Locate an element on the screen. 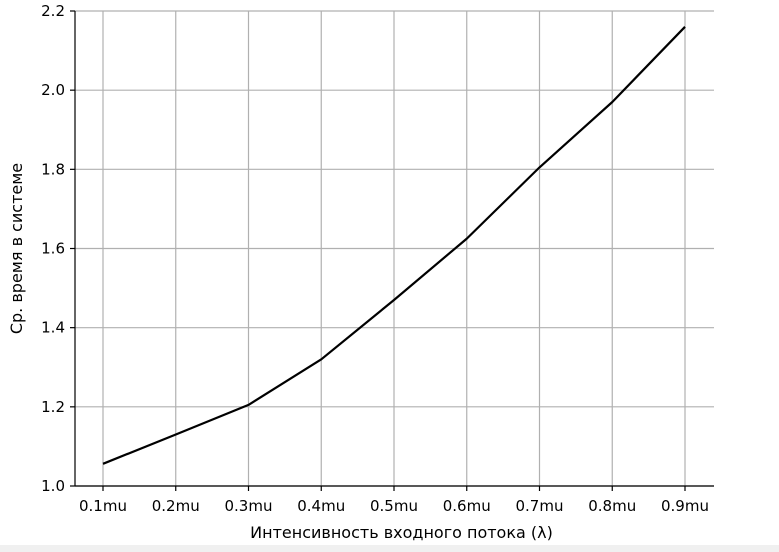 This screenshot has width=779, height=552. x-tick-label: 0.5mu is located at coordinates (394, 506).